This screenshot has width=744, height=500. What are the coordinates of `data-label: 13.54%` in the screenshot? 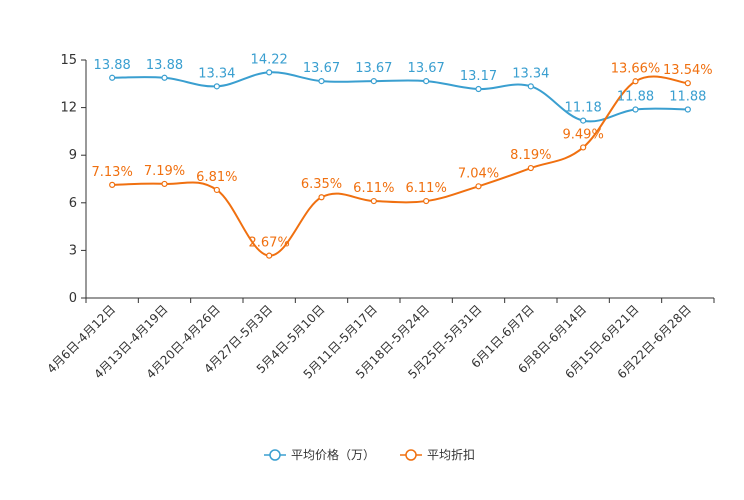 It's located at (688, 70).